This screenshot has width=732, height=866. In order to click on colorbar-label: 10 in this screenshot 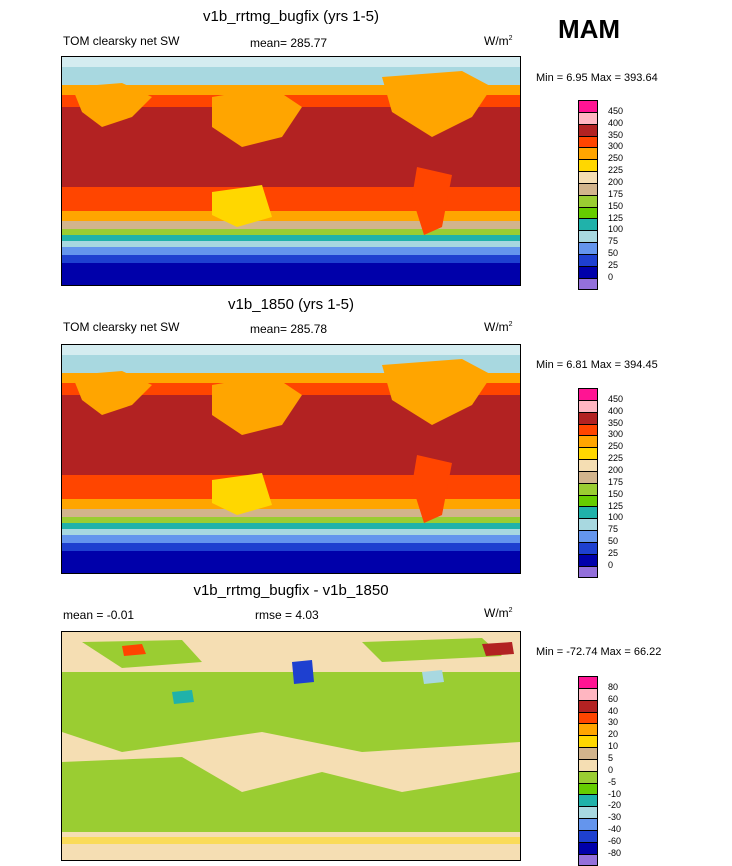, I will do `click(613, 746)`.